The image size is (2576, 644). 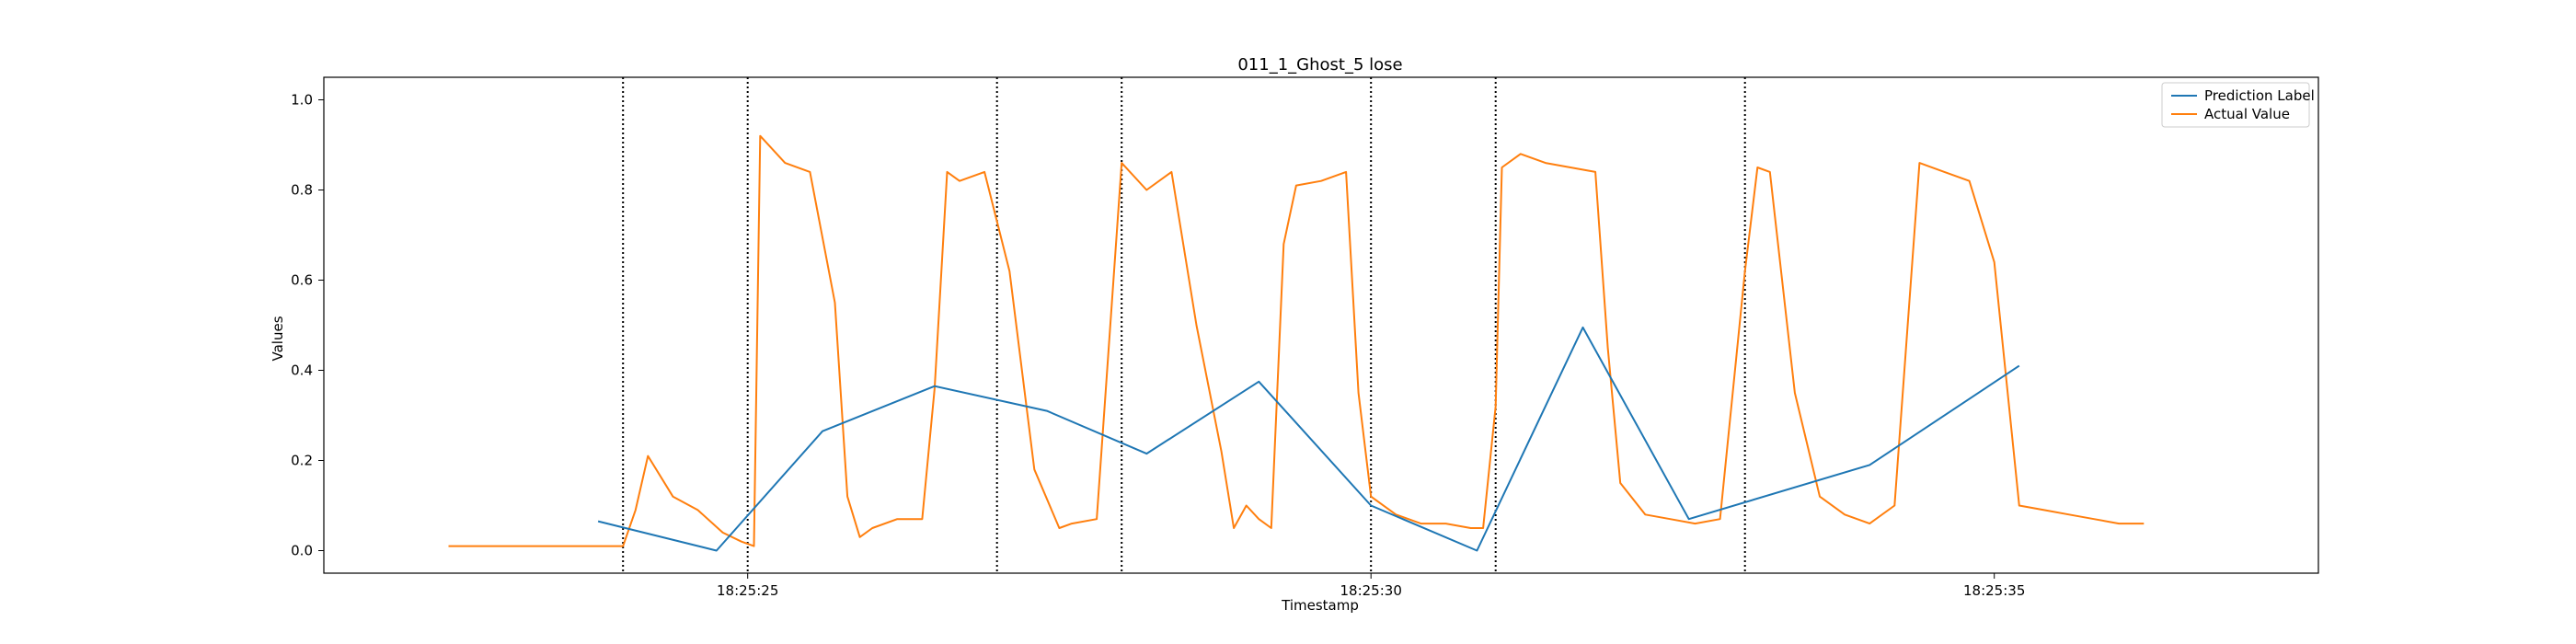 I want to click on y-tick-label: 0.2, so click(x=302, y=461).